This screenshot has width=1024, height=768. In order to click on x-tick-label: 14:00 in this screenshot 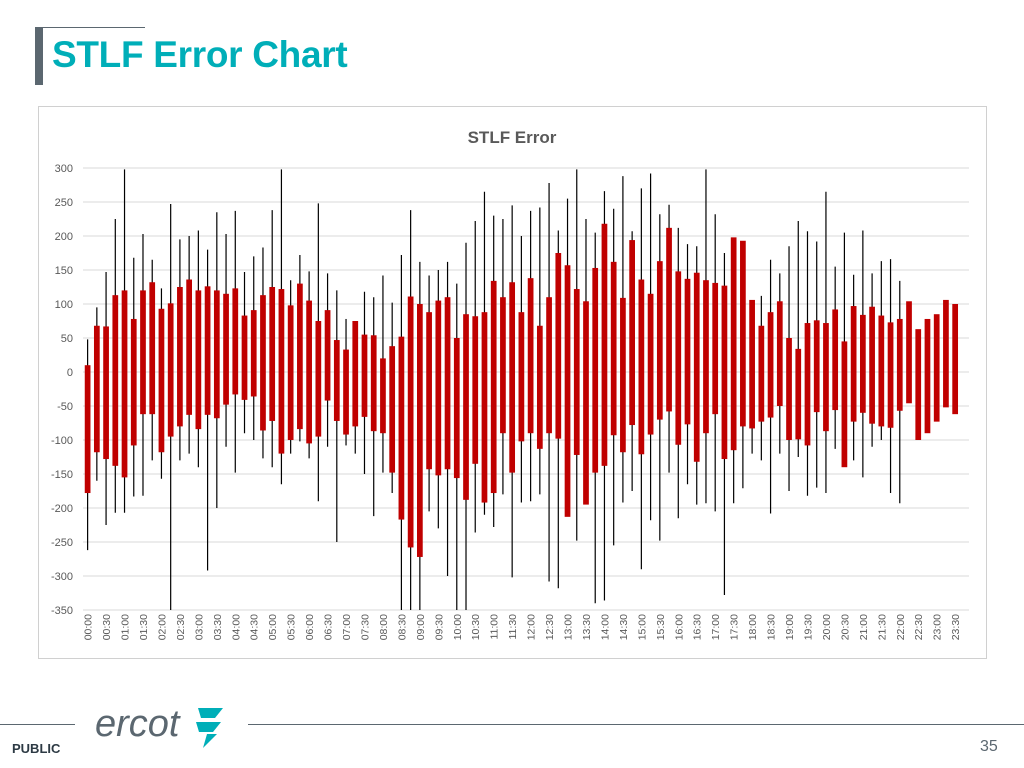, I will do `click(605, 627)`.